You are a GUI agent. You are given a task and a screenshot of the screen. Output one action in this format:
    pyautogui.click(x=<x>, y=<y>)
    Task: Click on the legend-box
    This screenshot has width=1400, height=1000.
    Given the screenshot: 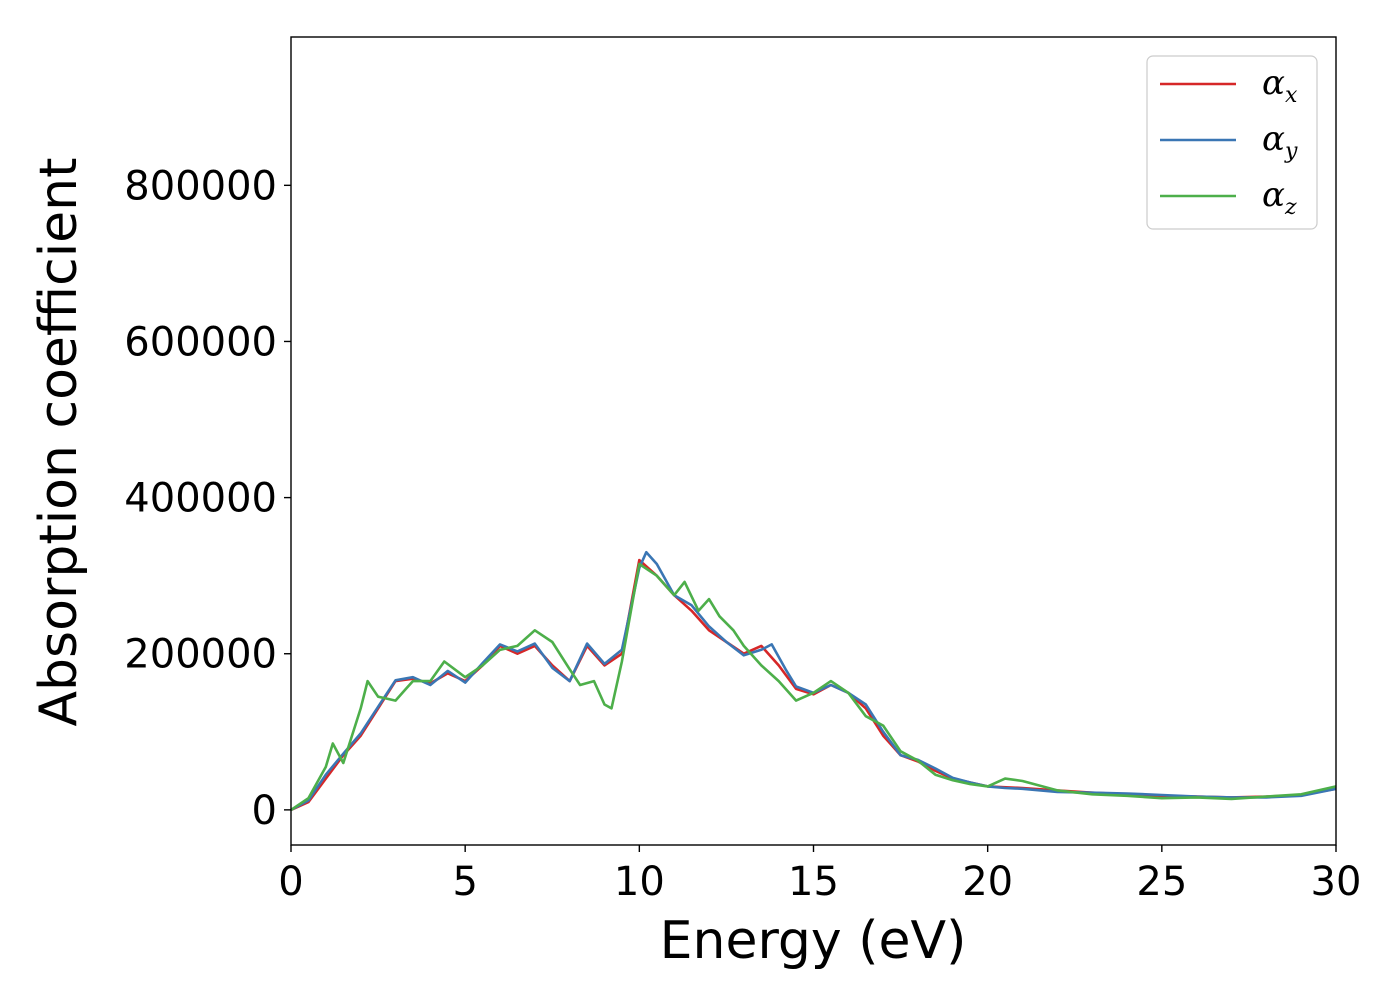 What is the action you would take?
    pyautogui.click(x=1232, y=142)
    